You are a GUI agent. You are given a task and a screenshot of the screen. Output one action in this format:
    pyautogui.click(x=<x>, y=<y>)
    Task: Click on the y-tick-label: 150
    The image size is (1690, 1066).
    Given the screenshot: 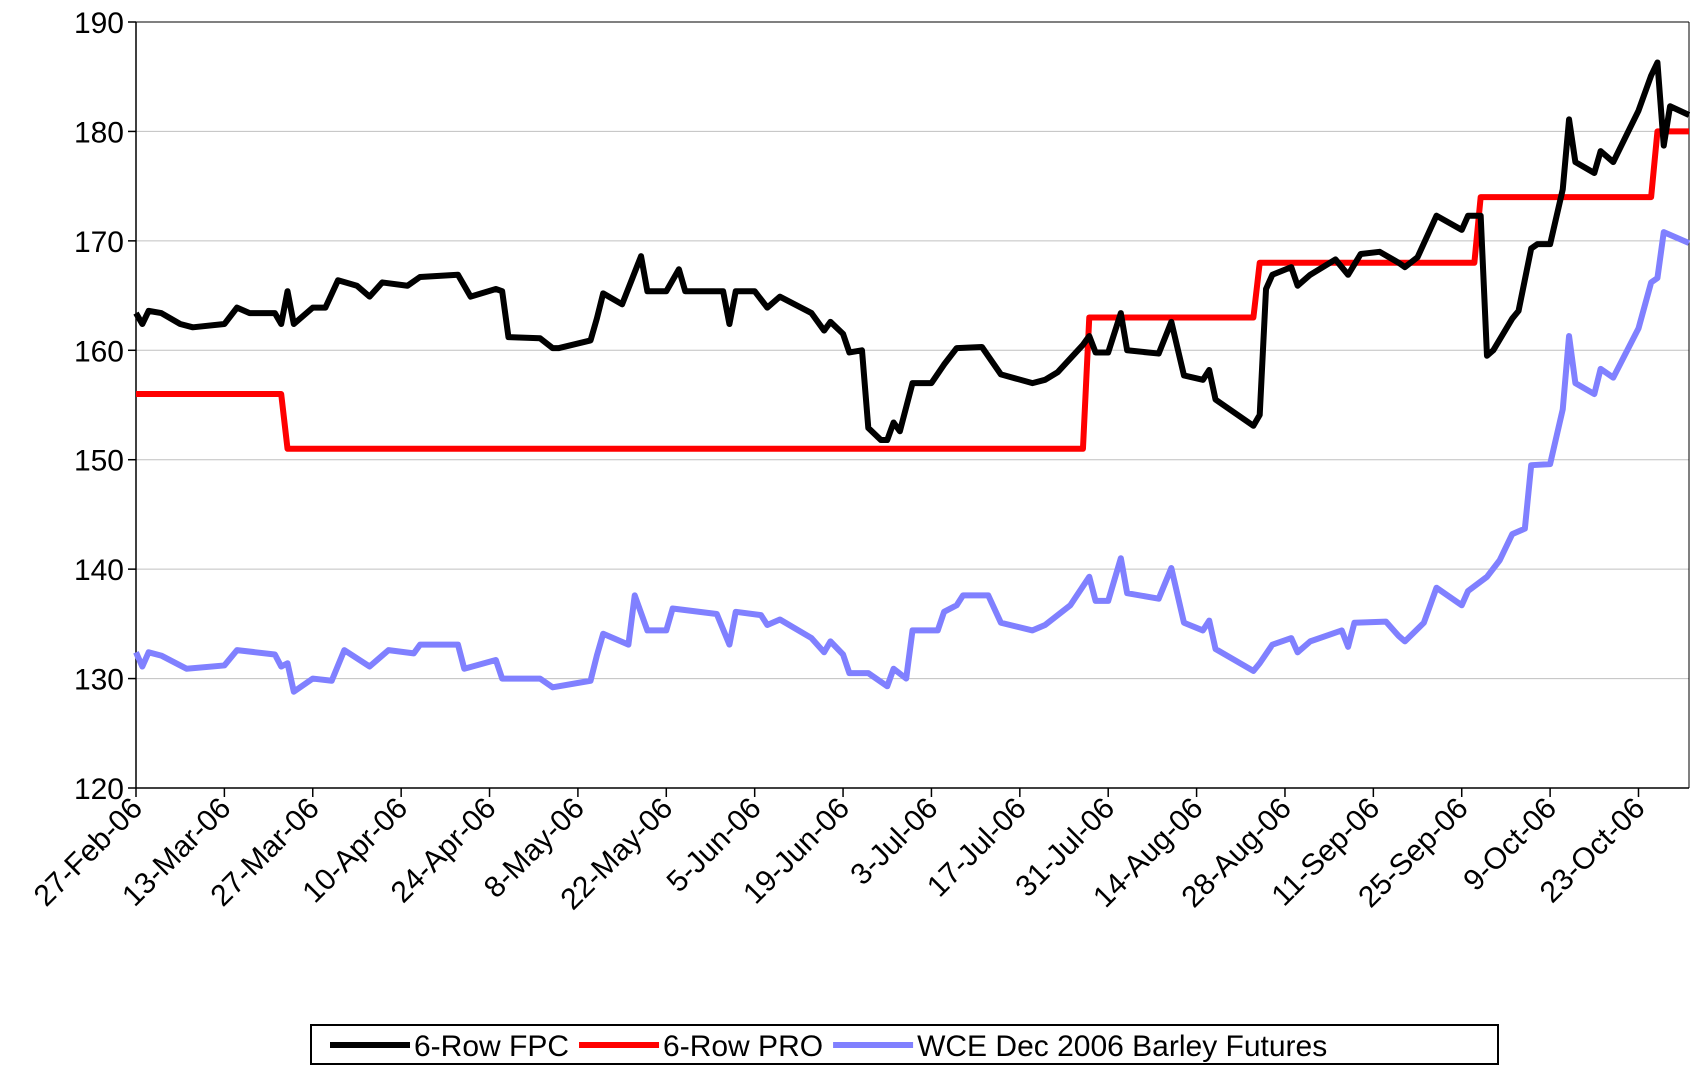 What is the action you would take?
    pyautogui.click(x=99, y=461)
    